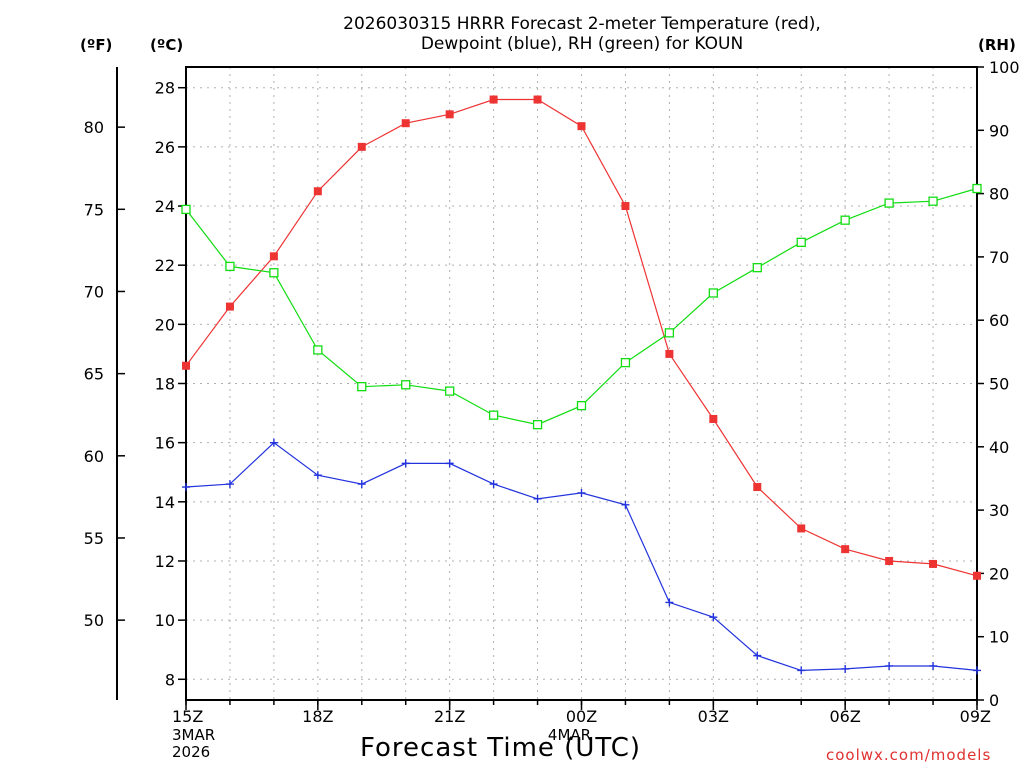 The image size is (1024, 768). Describe the element at coordinates (94, 620) in the screenshot. I see `fahrenheit-tick-label: 50` at that location.